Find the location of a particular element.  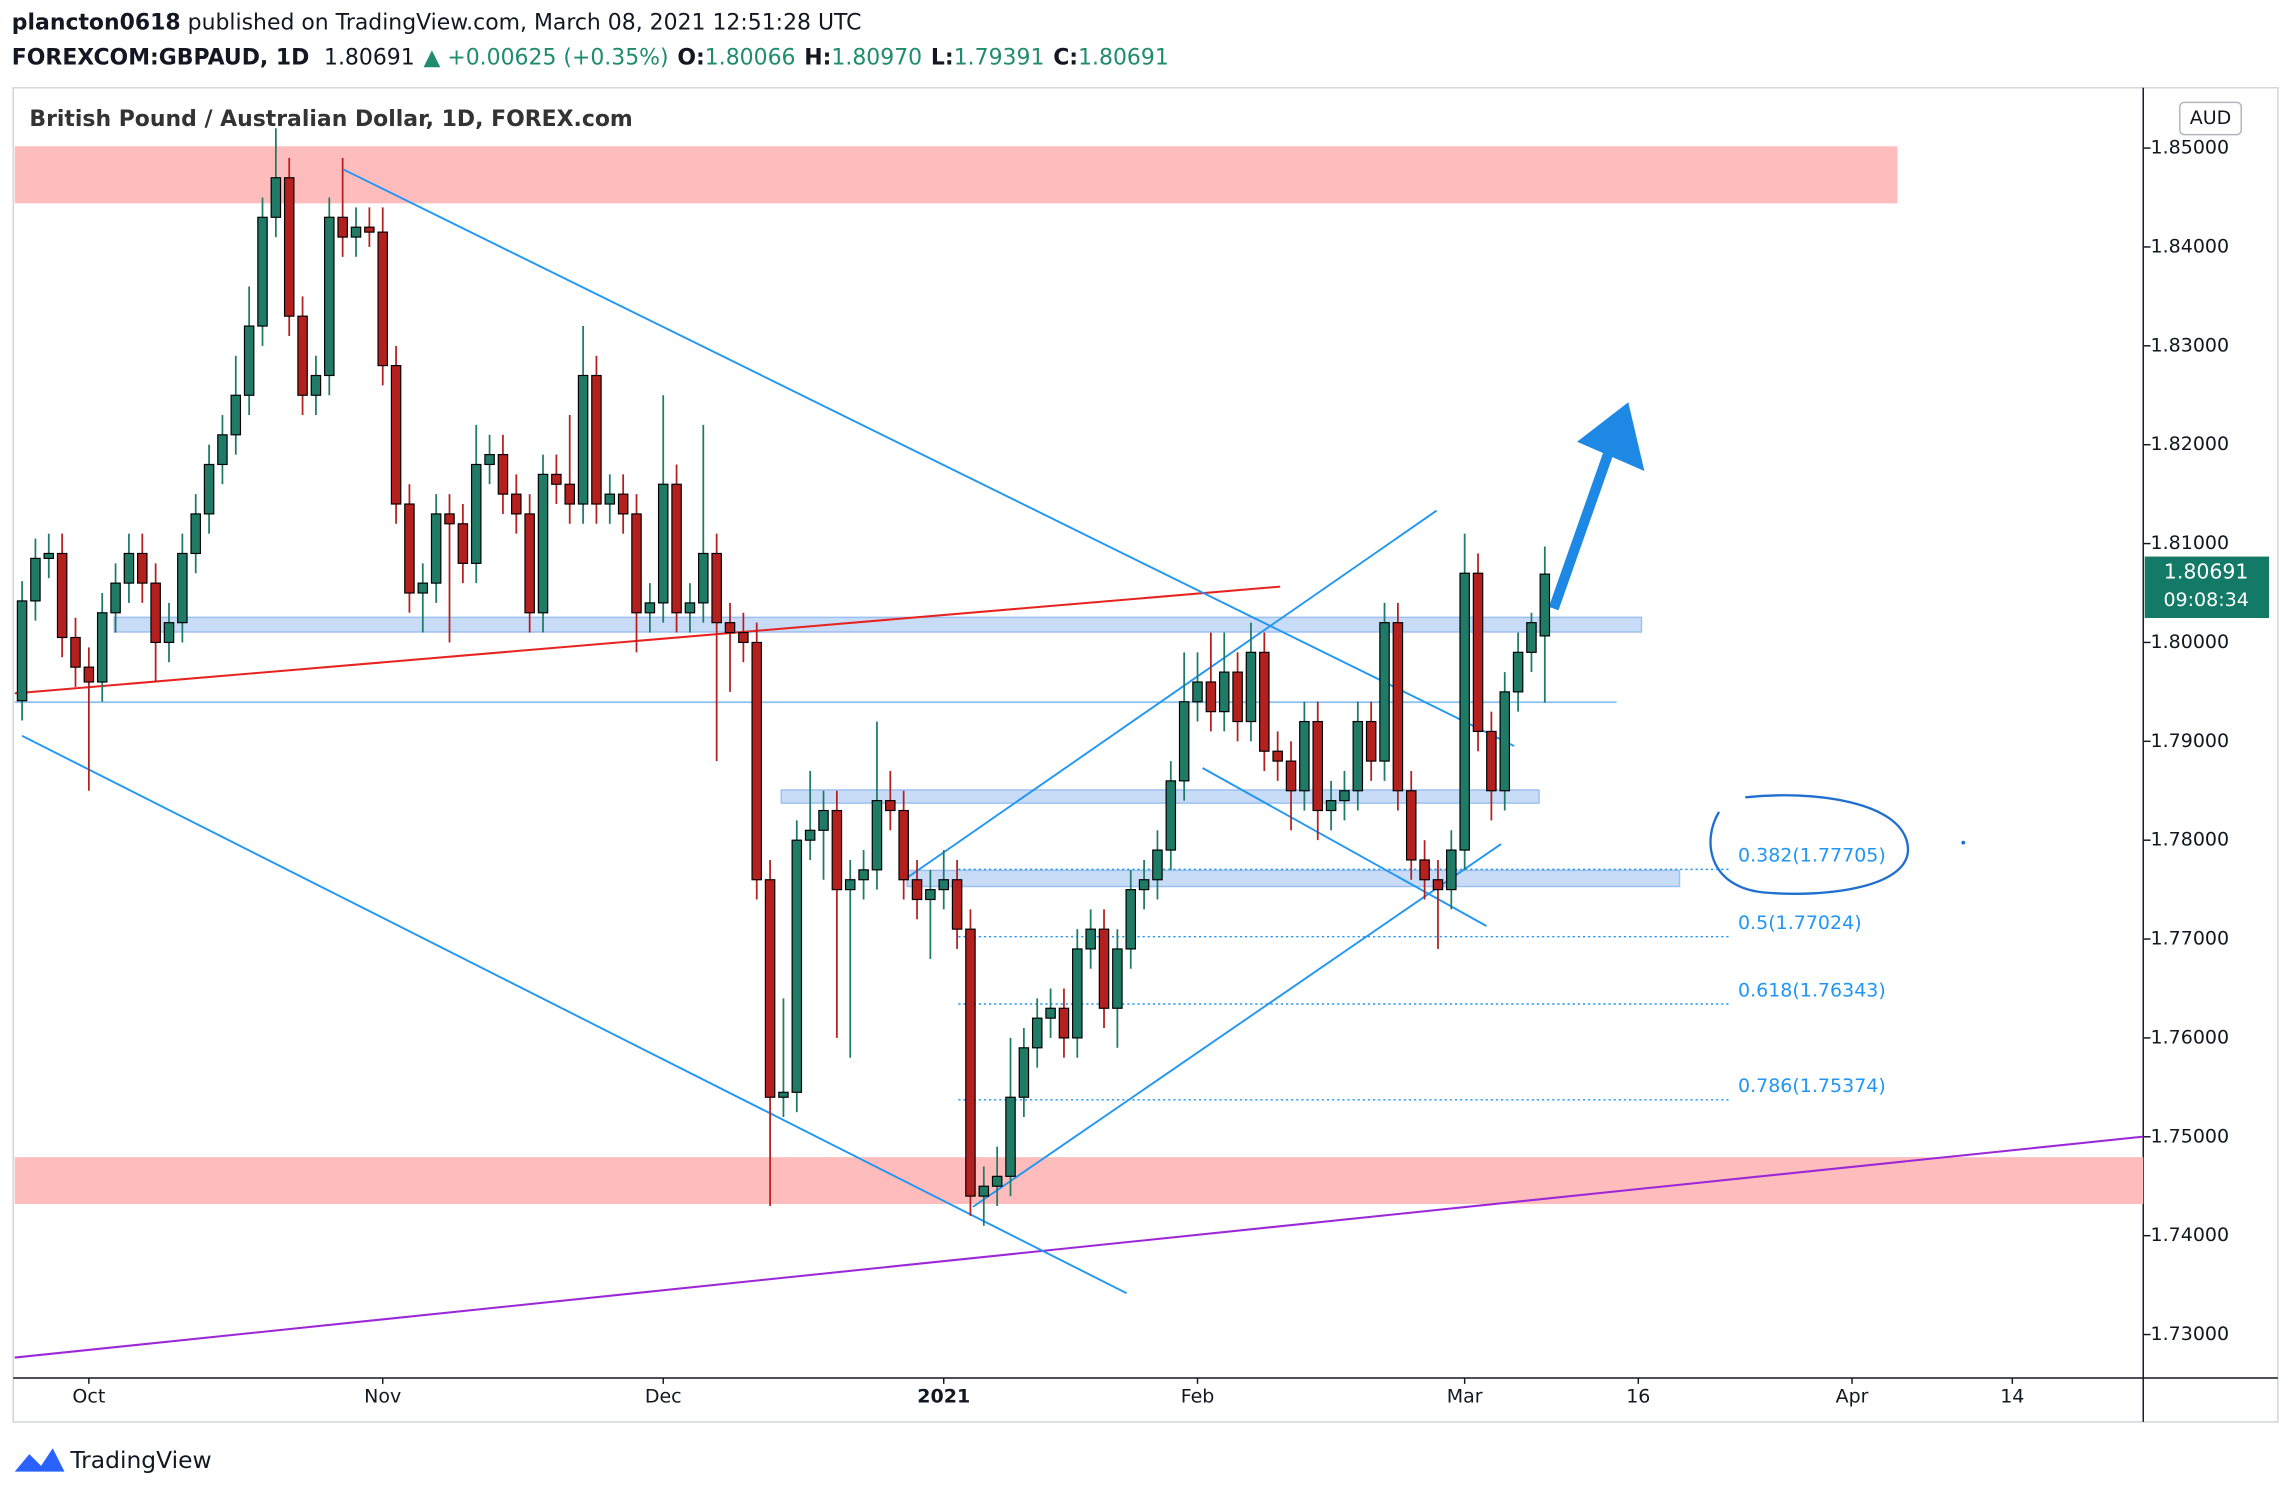

y-tick-label: 1.75000 is located at coordinates (2190, 1136).